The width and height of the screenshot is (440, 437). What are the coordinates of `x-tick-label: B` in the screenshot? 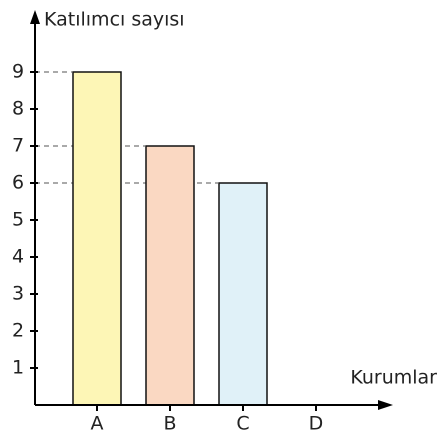 It's located at (169, 424).